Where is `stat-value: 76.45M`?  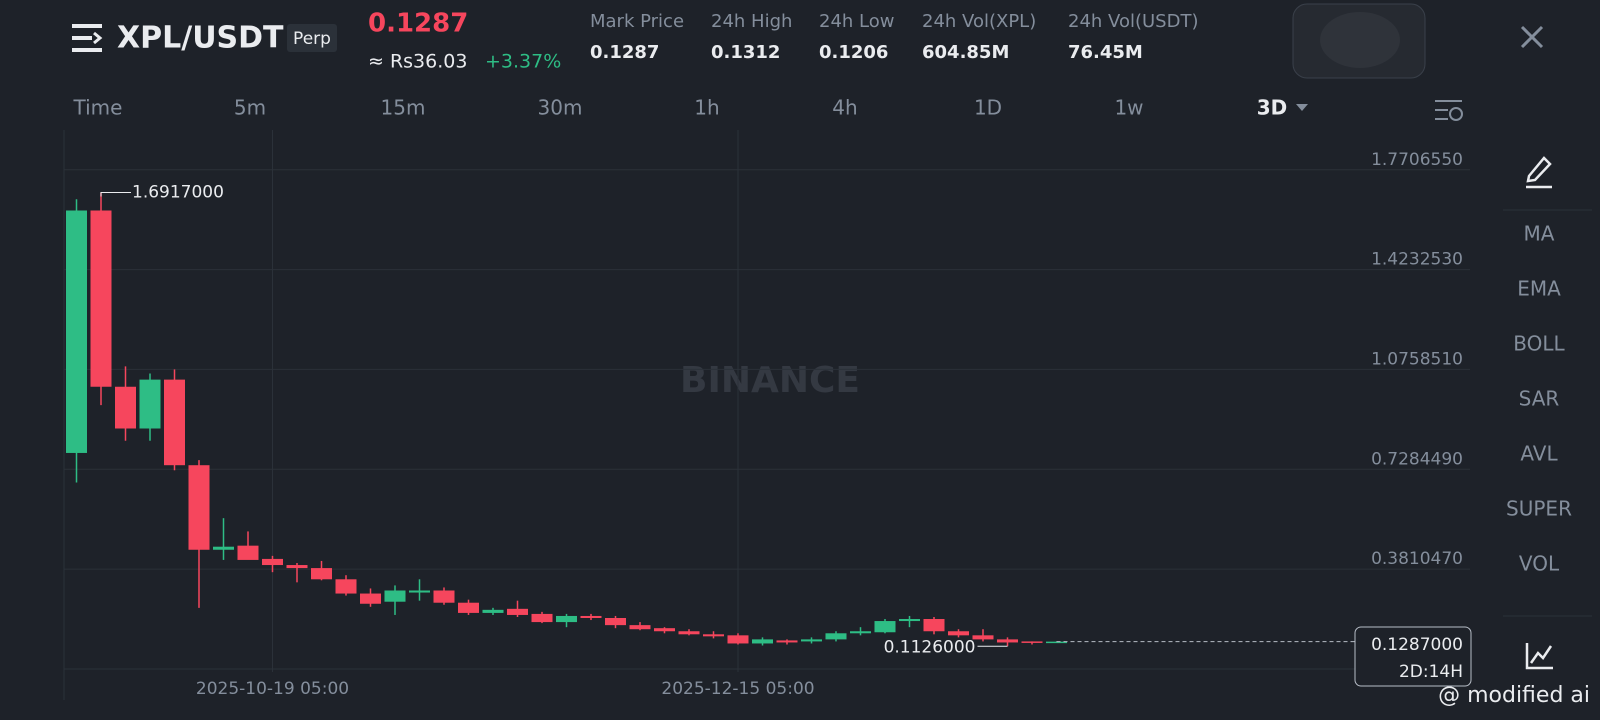 stat-value: 76.45M is located at coordinates (1105, 52).